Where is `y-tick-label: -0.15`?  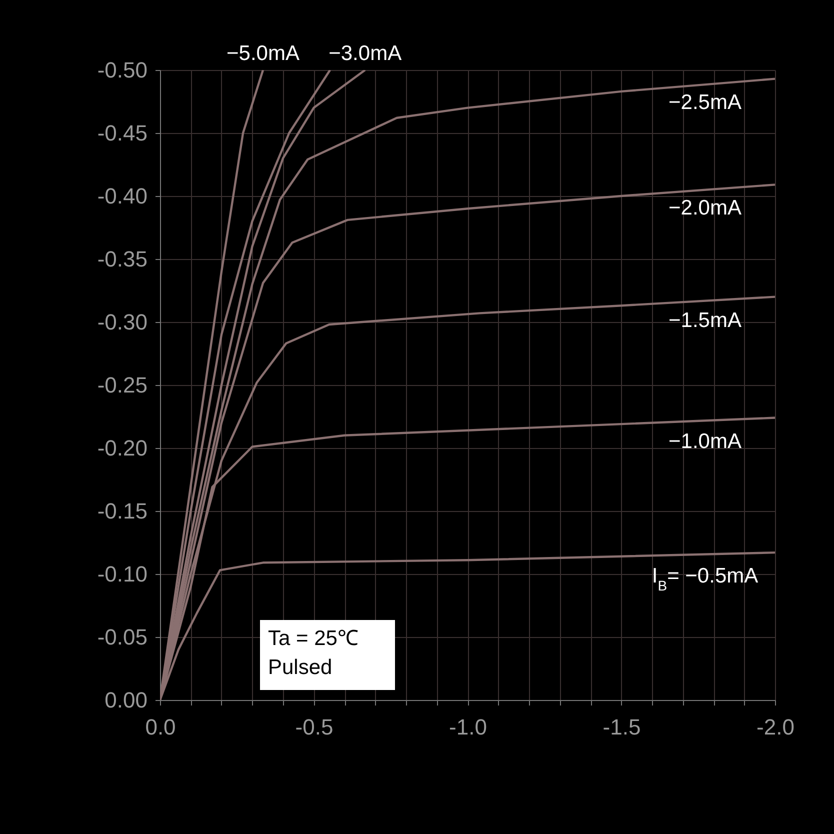 y-tick-label: -0.15 is located at coordinates (122, 511).